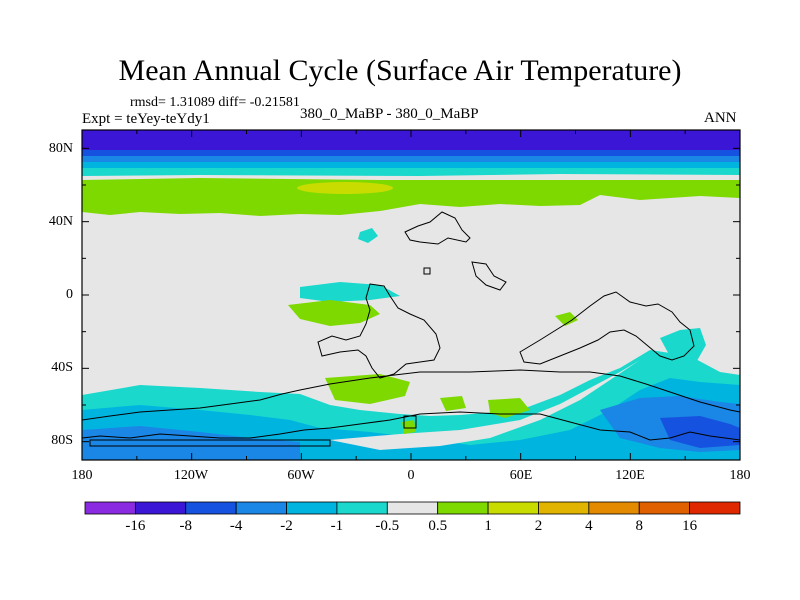 This screenshot has width=800, height=600. What do you see at coordinates (69, 294) in the screenshot?
I see `lat-label-eq: 0` at bounding box center [69, 294].